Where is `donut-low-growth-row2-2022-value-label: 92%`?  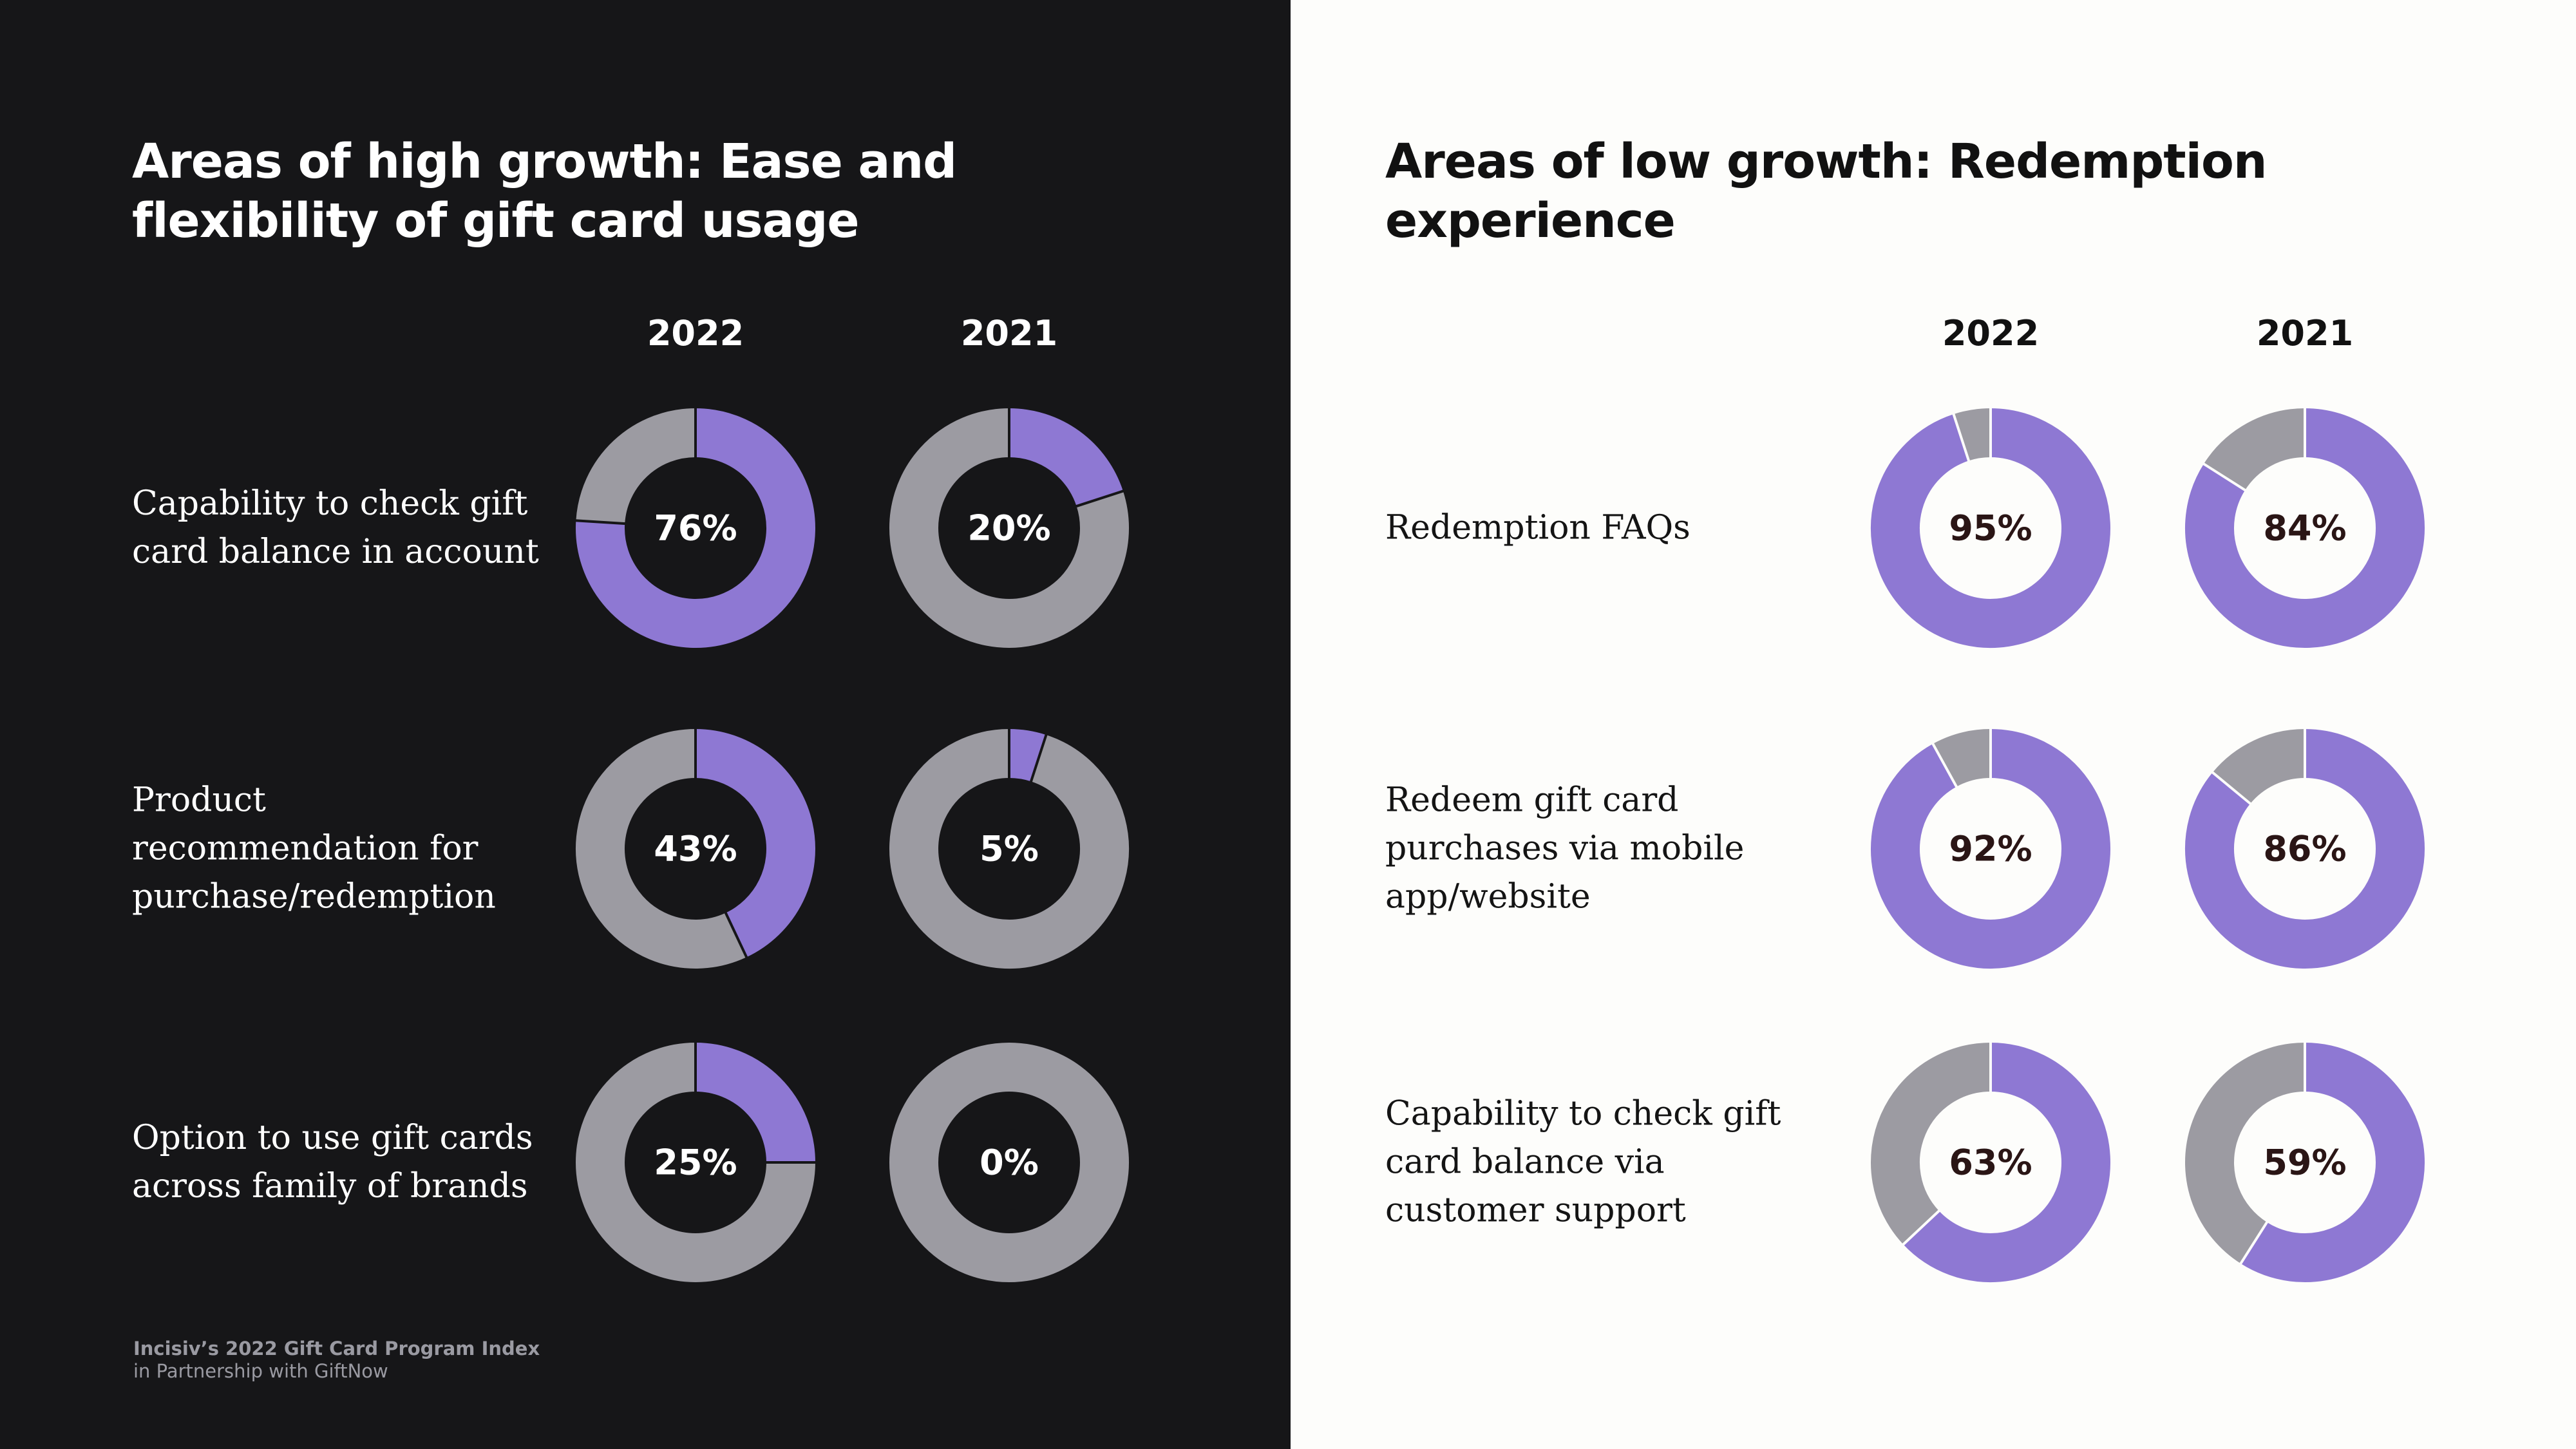 donut-low-growth-row2-2022-value-label: 92% is located at coordinates (1991, 849).